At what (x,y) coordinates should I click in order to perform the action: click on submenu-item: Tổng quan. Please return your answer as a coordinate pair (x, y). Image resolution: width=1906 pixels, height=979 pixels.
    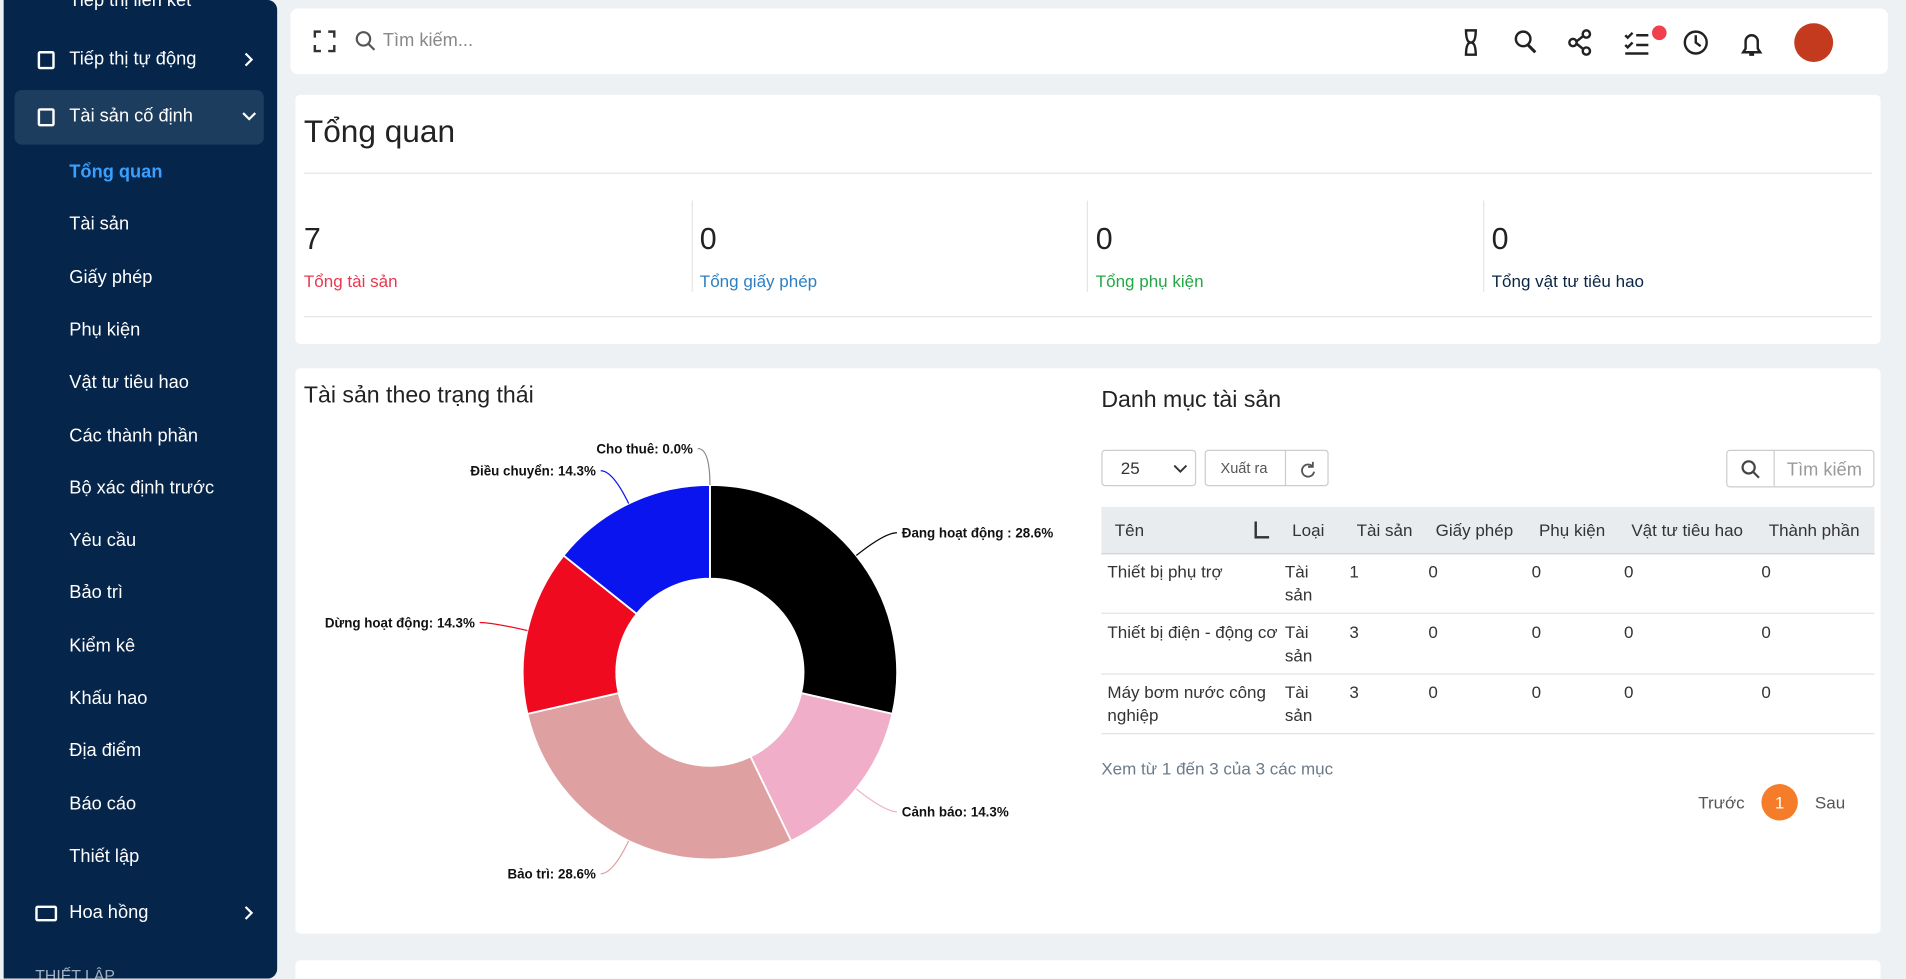
    Looking at the image, I should click on (116, 172).